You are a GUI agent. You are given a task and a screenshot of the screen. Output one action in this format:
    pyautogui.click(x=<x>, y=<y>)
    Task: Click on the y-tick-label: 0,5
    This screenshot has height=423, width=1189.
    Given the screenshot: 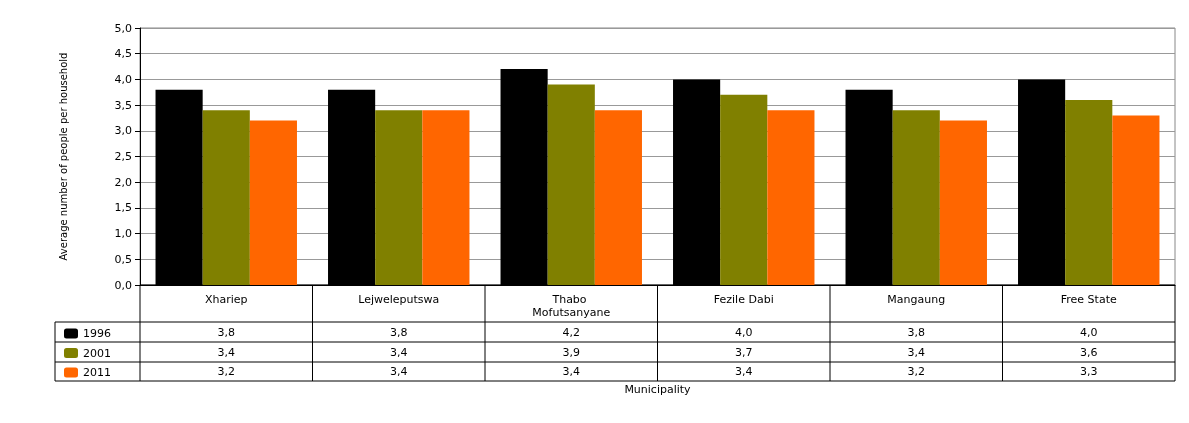 What is the action you would take?
    pyautogui.click(x=123, y=259)
    